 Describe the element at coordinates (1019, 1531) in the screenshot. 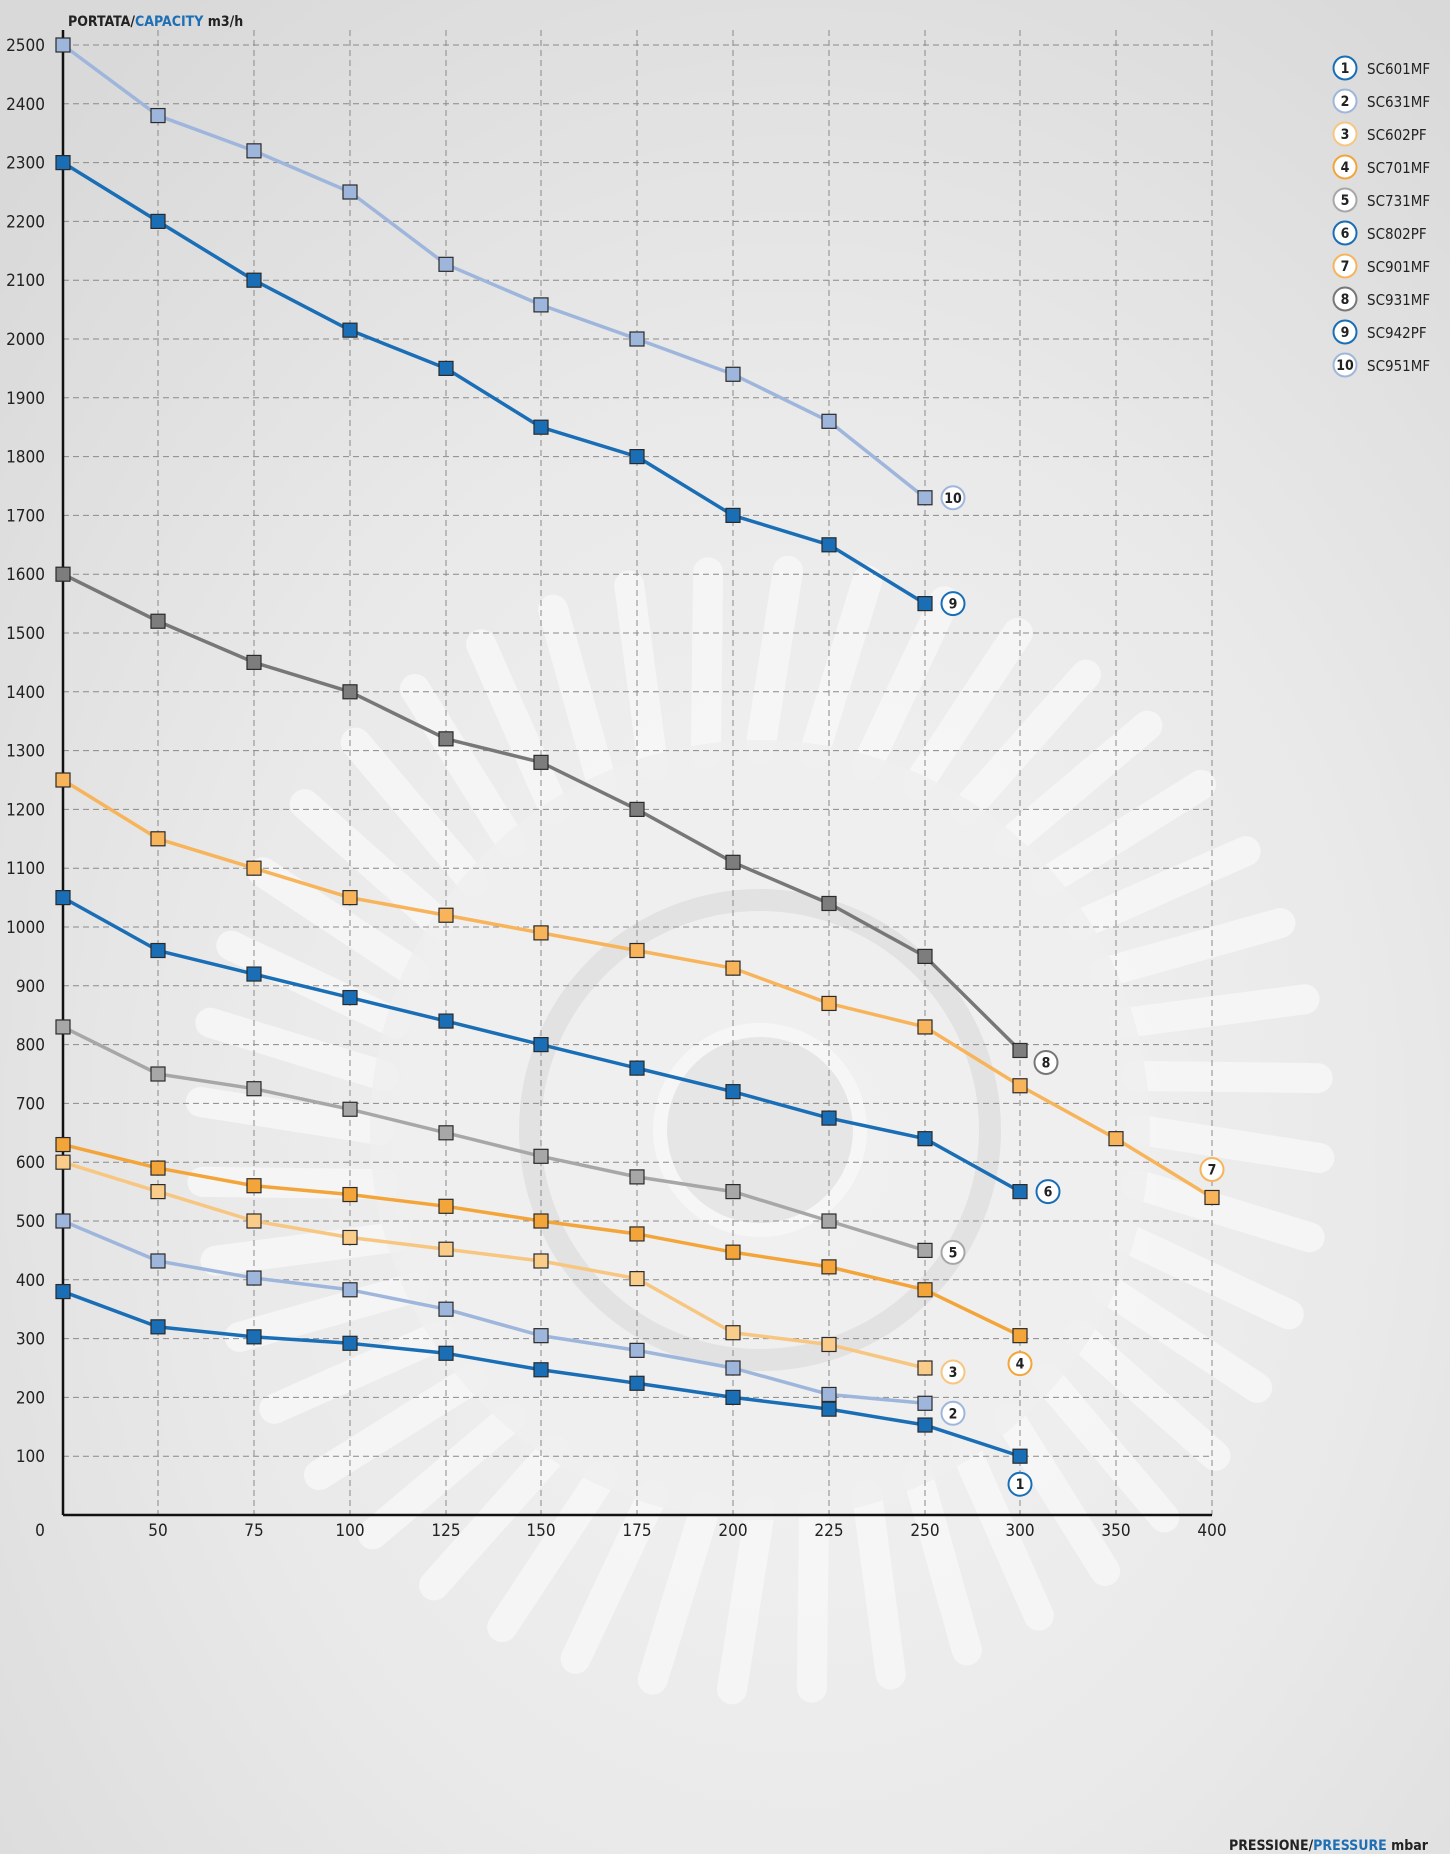

I see `x-tick-label: 300` at that location.